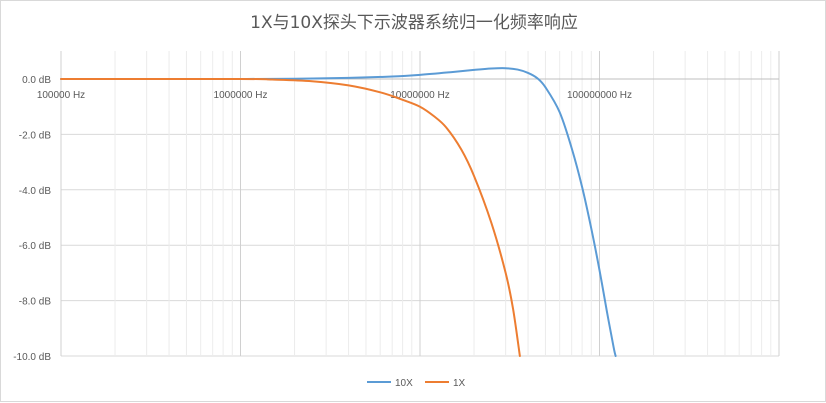 The height and width of the screenshot is (403, 826). Describe the element at coordinates (241, 95) in the screenshot. I see `x-tick-label: 1000000 Hz` at that location.